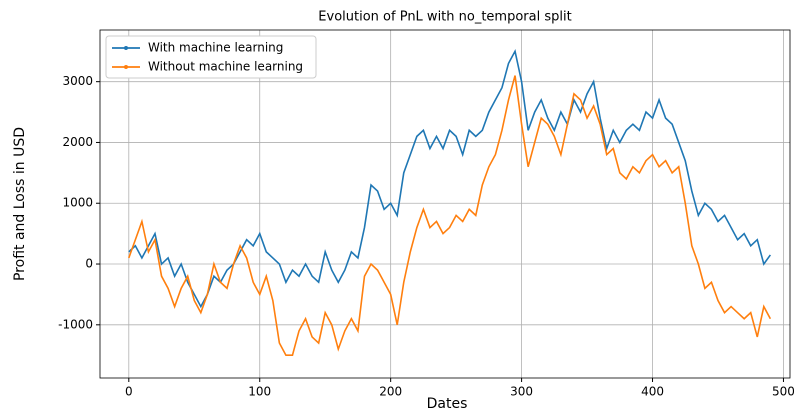  I want to click on y-tick-label: 3000, so click(77, 81).